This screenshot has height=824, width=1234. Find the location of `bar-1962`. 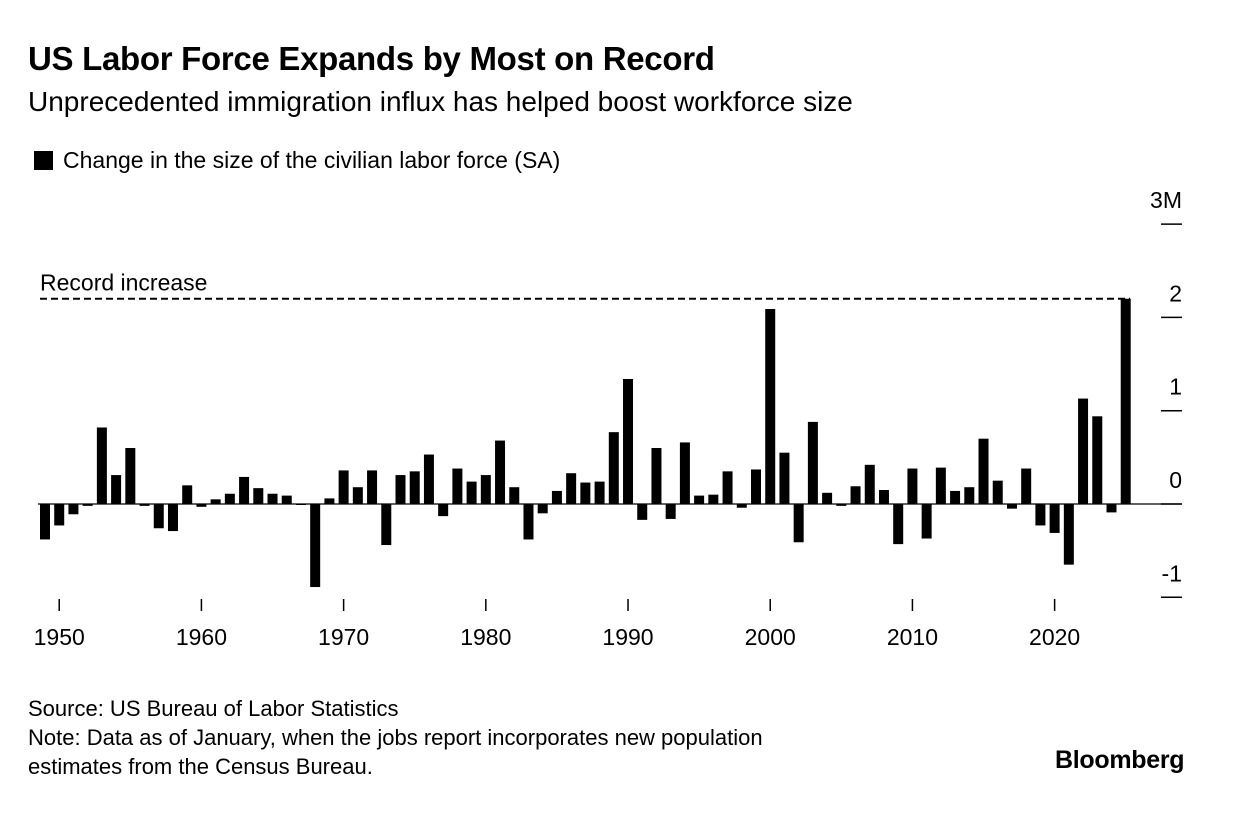

bar-1962 is located at coordinates (229, 498).